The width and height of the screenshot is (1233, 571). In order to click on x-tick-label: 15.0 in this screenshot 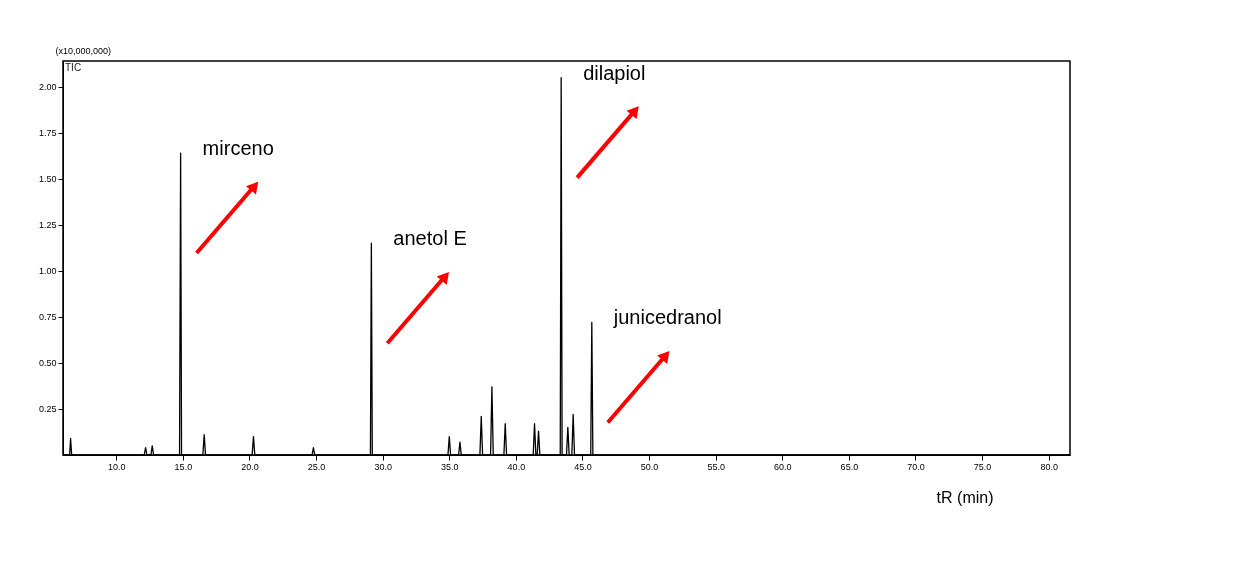, I will do `click(183, 466)`.